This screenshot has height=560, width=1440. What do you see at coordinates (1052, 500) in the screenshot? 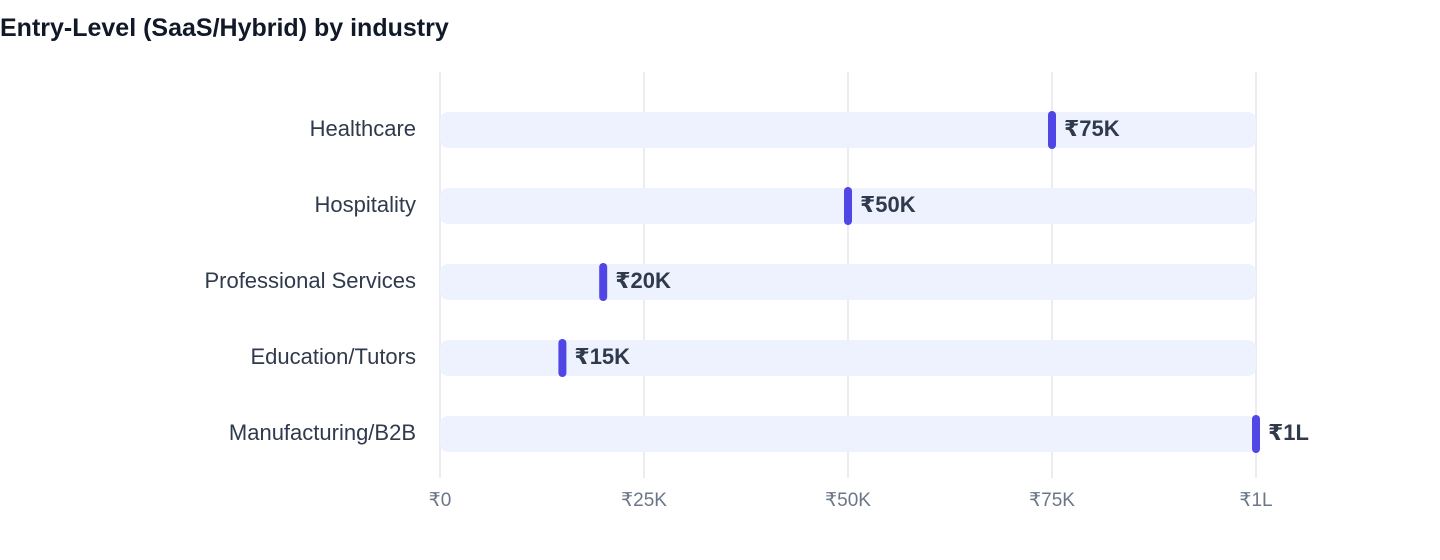
I see `x-tick-label: ₹75K` at bounding box center [1052, 500].